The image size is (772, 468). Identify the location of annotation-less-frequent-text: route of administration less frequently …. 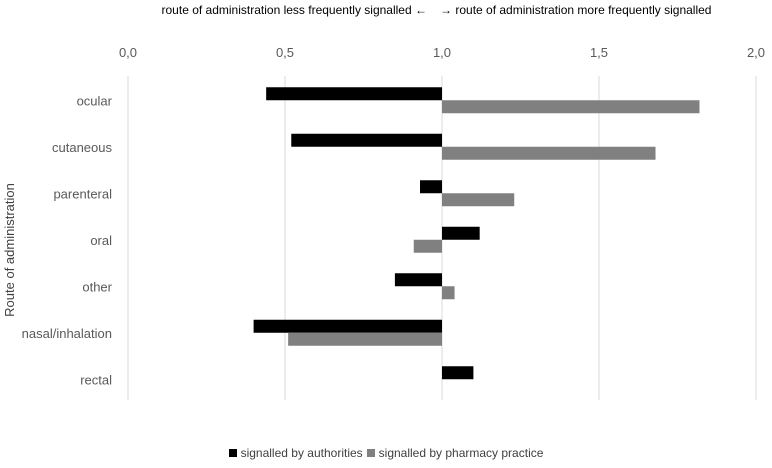
(286, 10).